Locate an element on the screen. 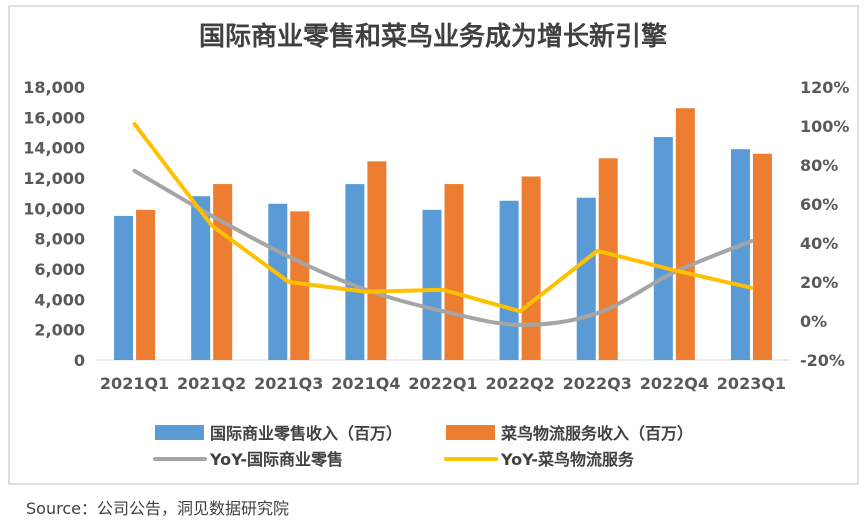  left-tick-label: 2,000 is located at coordinates (59, 330).